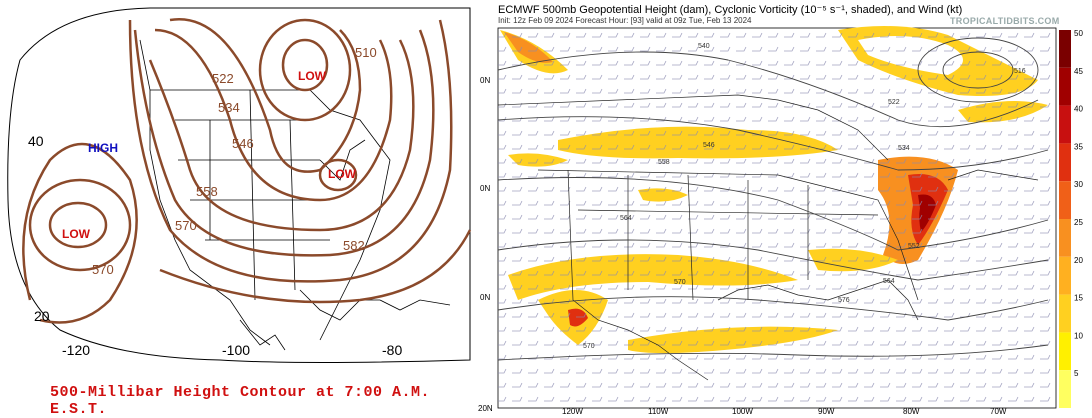  What do you see at coordinates (1005, 21) in the screenshot?
I see `brand-label: TROPICALTIDBITS.COM` at bounding box center [1005, 21].